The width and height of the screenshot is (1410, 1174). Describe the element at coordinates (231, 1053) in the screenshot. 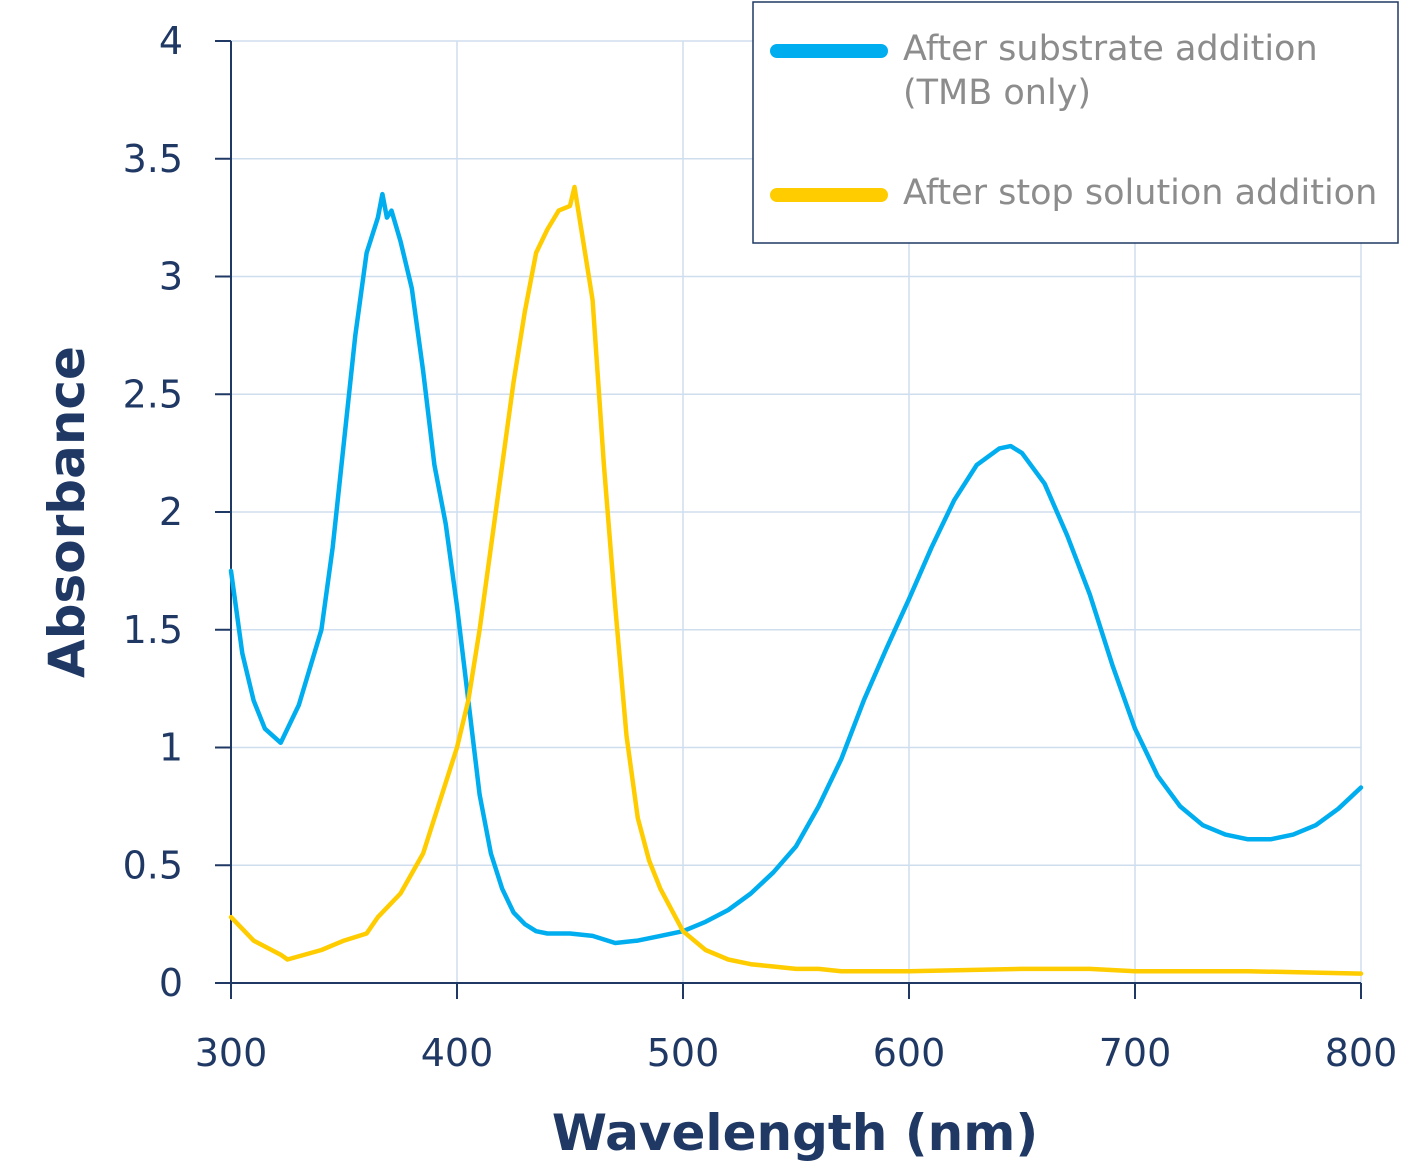

I see `x-tick-label: 300` at that location.